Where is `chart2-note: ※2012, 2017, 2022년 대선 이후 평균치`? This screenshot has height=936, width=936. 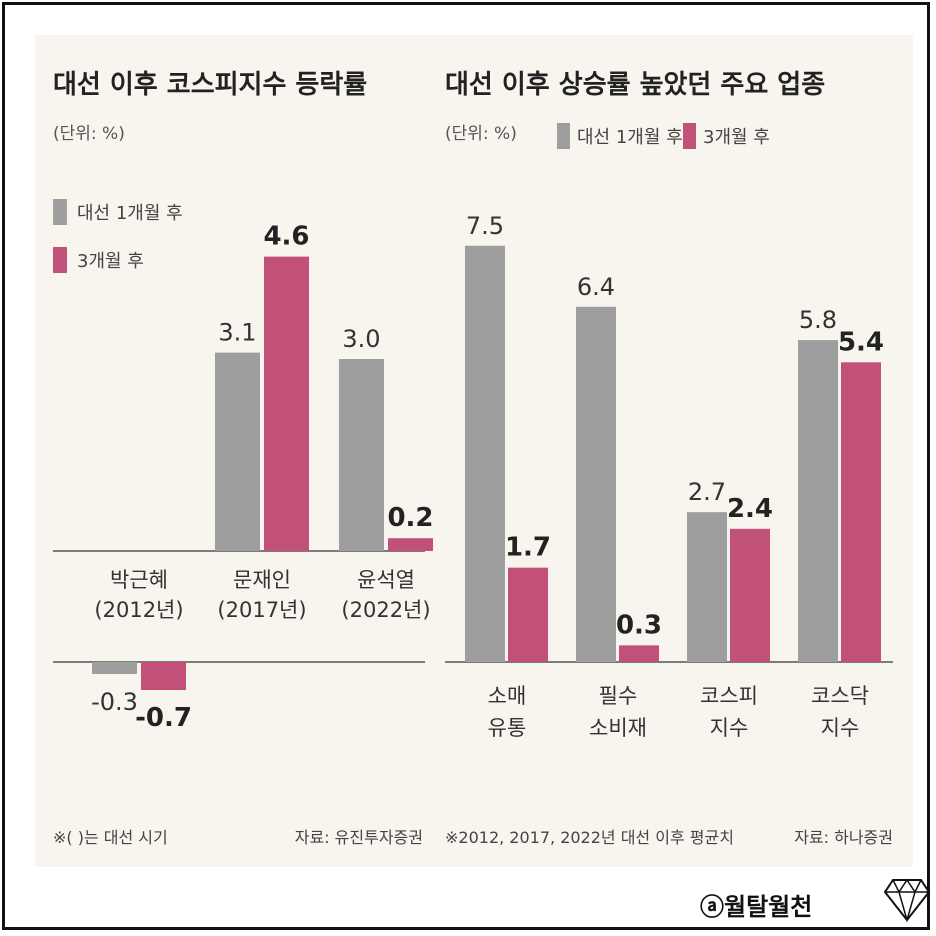
chart2-note: ※2012, 2017, 2022년 대선 이후 평균치 is located at coordinates (589, 837).